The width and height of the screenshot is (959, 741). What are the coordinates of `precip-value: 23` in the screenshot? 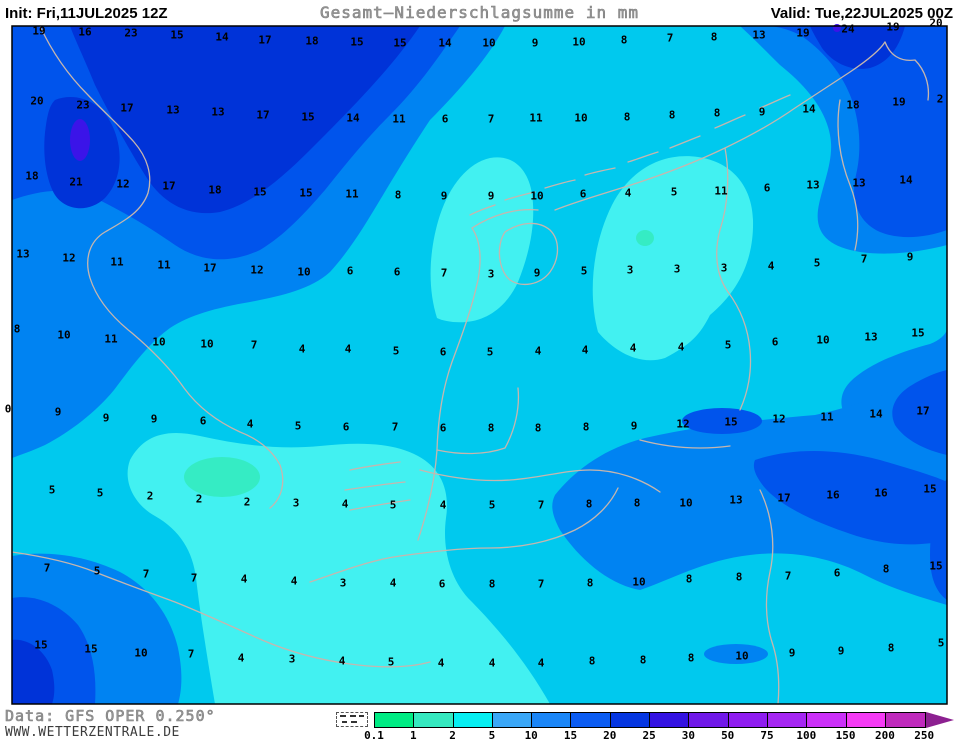 It's located at (83, 105).